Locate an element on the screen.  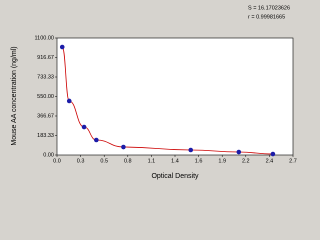
x-tick-label: 2.2 is located at coordinates (246, 161).